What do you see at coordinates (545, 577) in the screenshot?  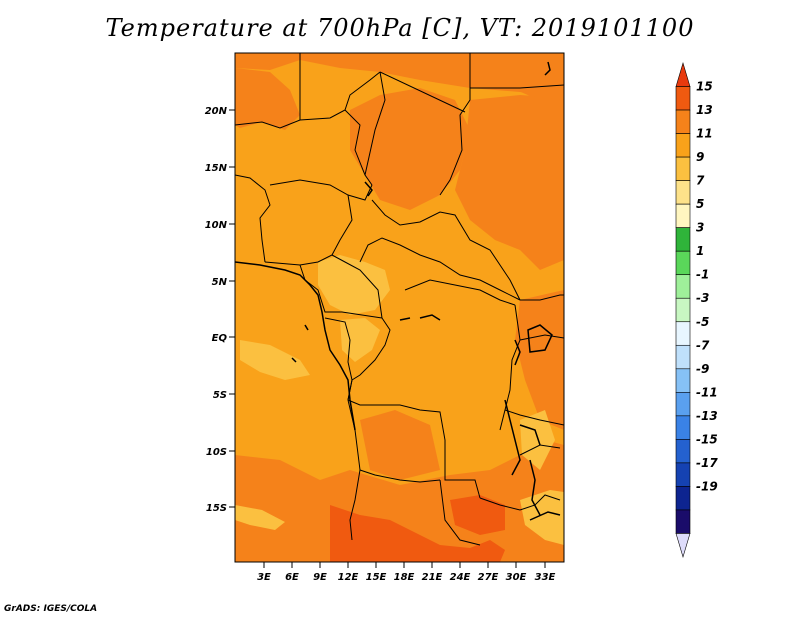 I see `lon-tick-label: 33E` at bounding box center [545, 577].